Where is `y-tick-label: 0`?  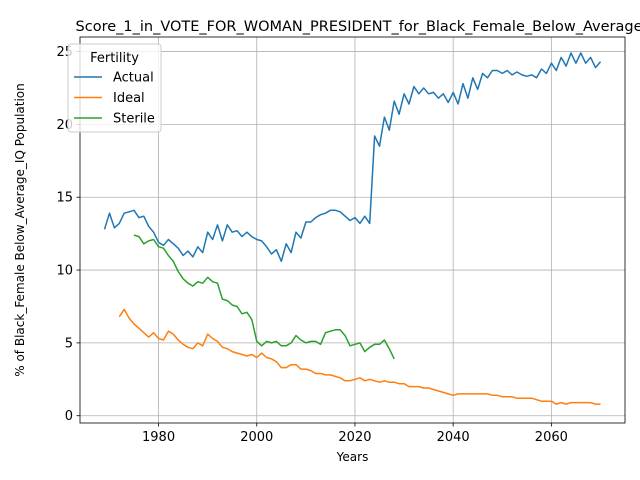
y-tick-label: 0 is located at coordinates (69, 416).